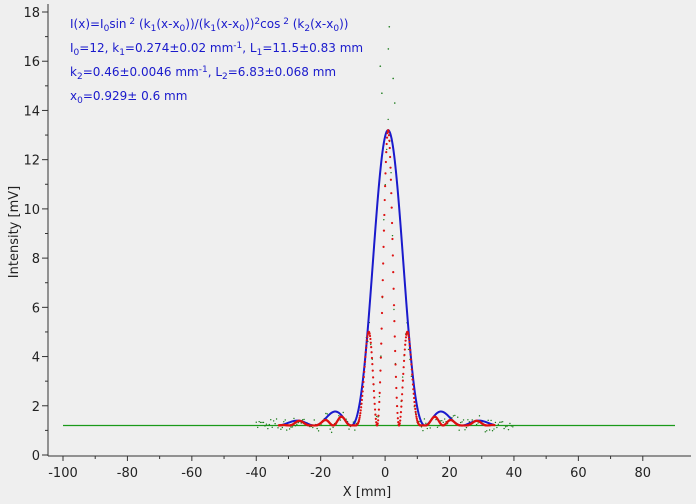 This screenshot has height=504, width=696. I want to click on x-tick-label: 40, so click(514, 473).